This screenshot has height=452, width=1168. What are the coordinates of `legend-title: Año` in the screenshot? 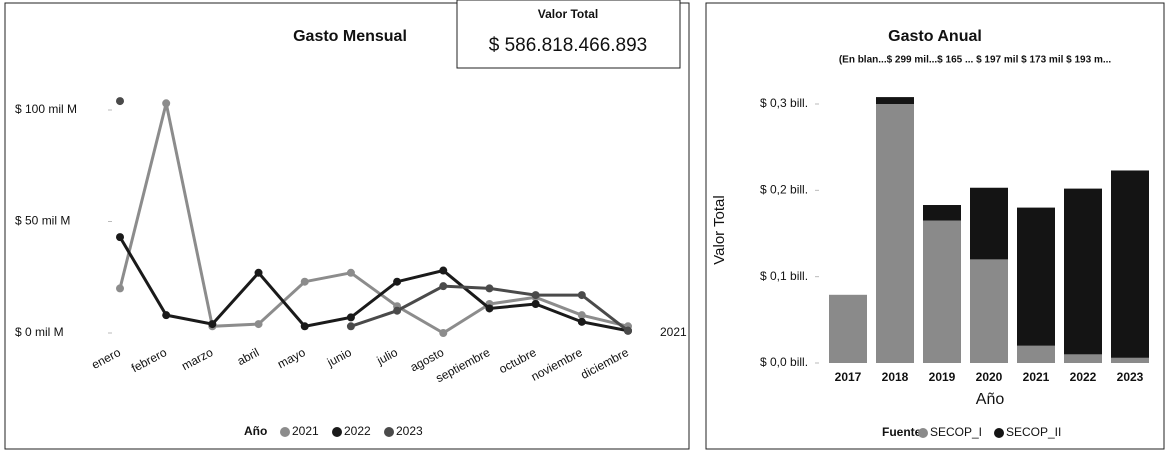 It's located at (255, 431).